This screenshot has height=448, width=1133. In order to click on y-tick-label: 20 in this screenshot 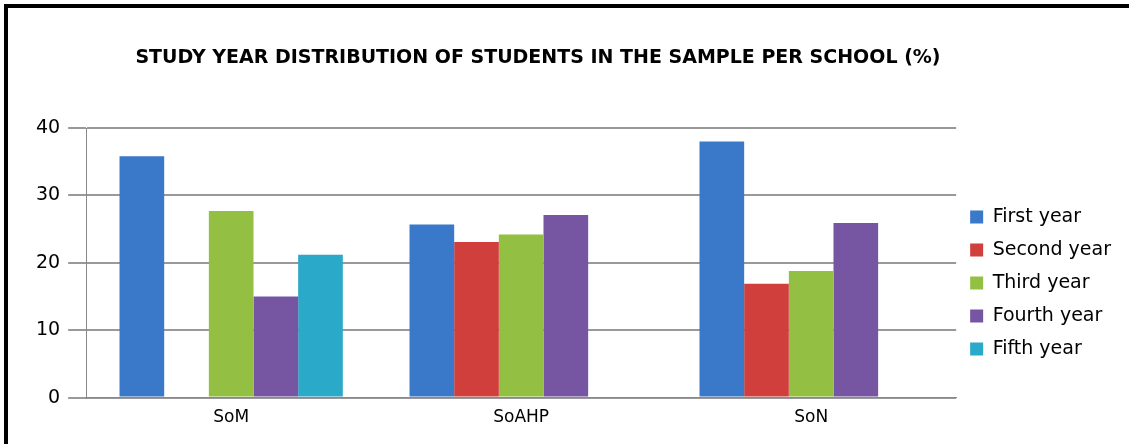, I will do `click(48, 260)`.